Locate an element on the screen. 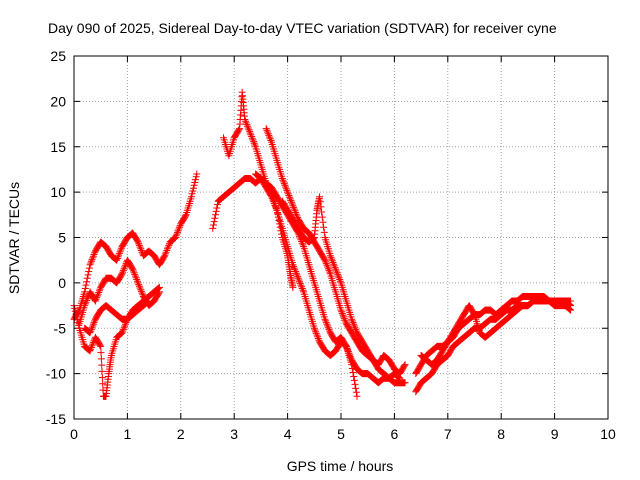 The width and height of the screenshot is (640, 480). y-tick-label: 20 is located at coordinates (58, 101).